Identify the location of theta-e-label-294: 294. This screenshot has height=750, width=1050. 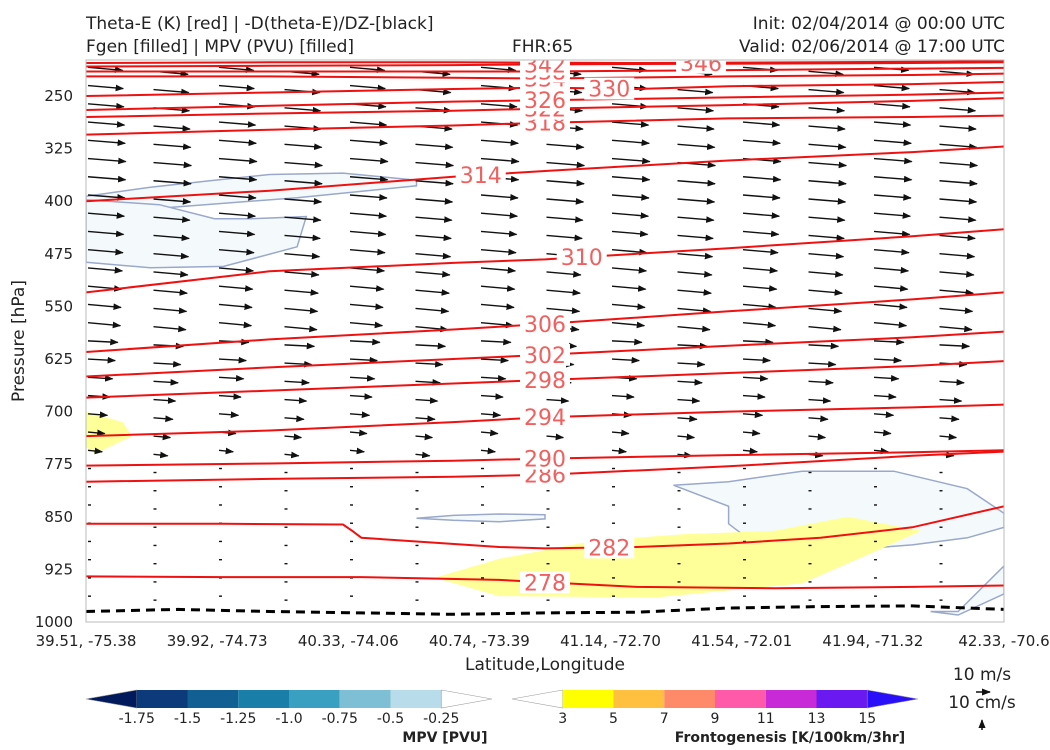
(545, 418).